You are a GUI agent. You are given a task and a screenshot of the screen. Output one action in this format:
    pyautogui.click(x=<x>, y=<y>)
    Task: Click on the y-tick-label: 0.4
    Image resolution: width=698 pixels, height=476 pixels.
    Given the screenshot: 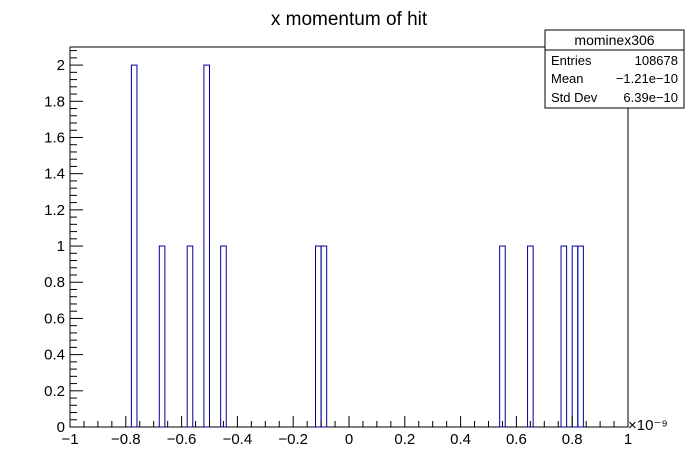 What is the action you would take?
    pyautogui.click(x=54, y=355)
    